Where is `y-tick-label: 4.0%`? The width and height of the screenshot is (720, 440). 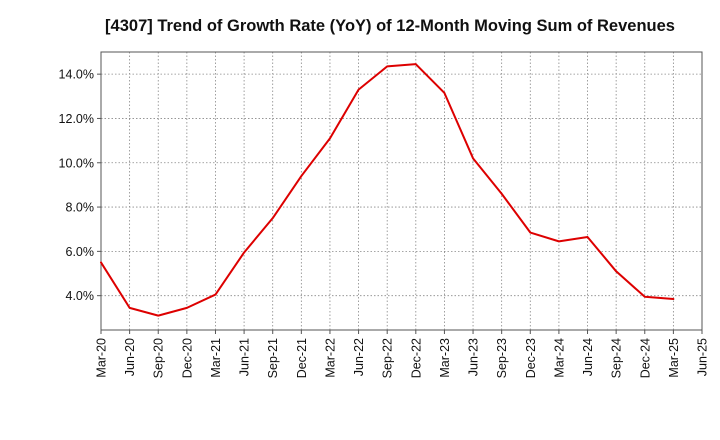 y-tick-label: 4.0% is located at coordinates (80, 296).